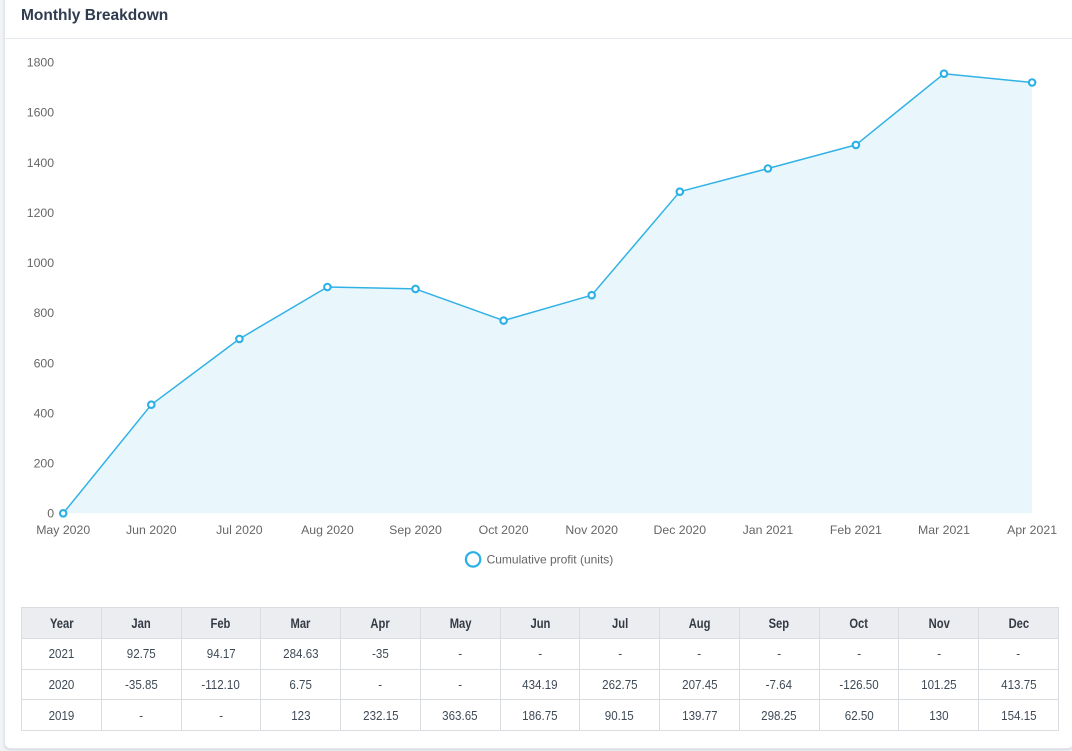 This screenshot has height=751, width=1072. I want to click on svg-text: Aug 2020, so click(327, 530).